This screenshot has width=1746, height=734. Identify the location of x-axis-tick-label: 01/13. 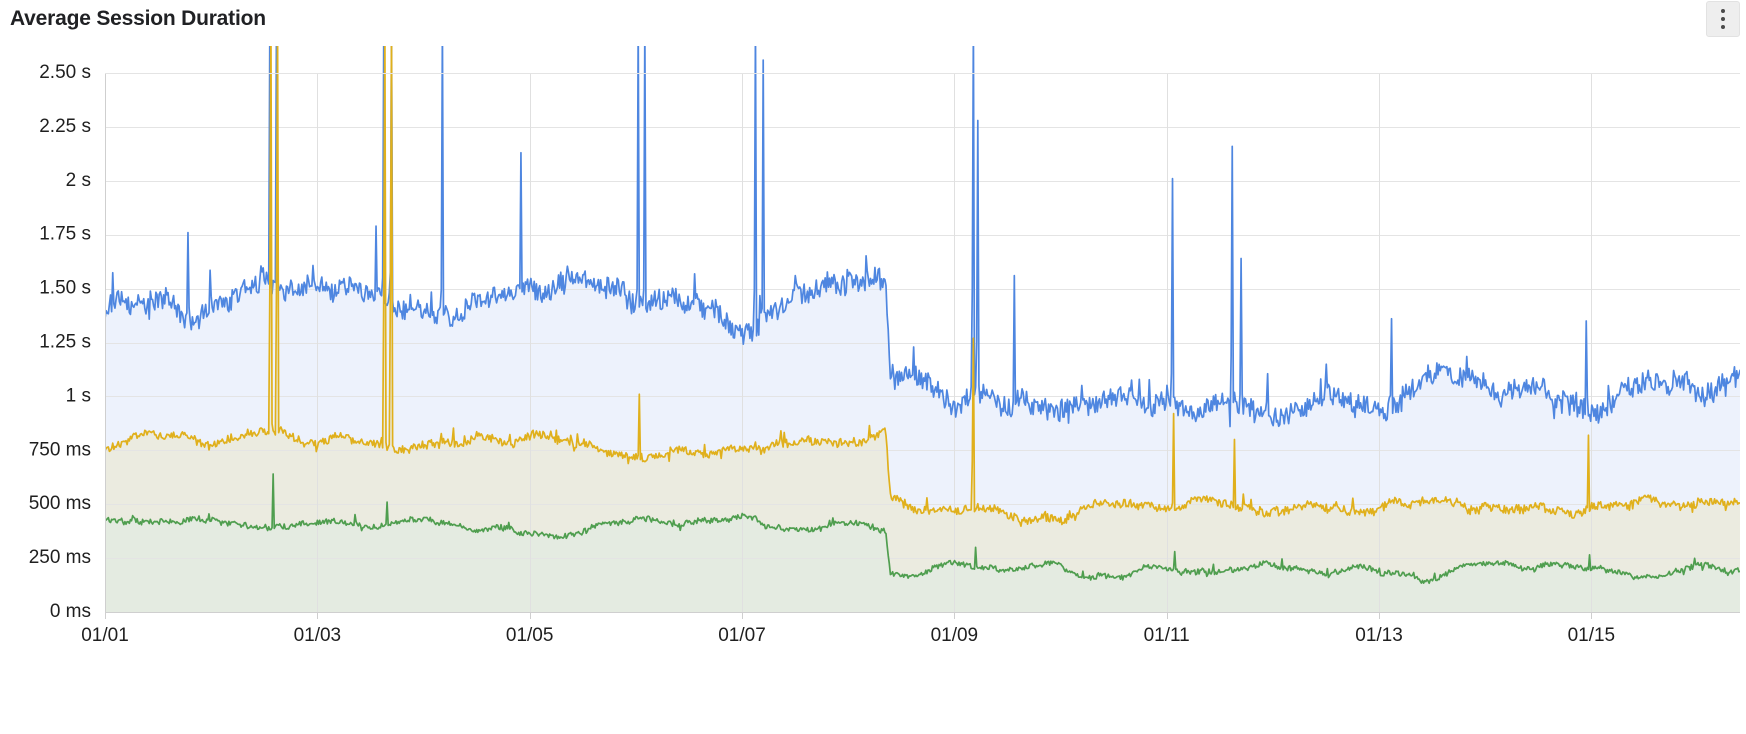
(1379, 635).